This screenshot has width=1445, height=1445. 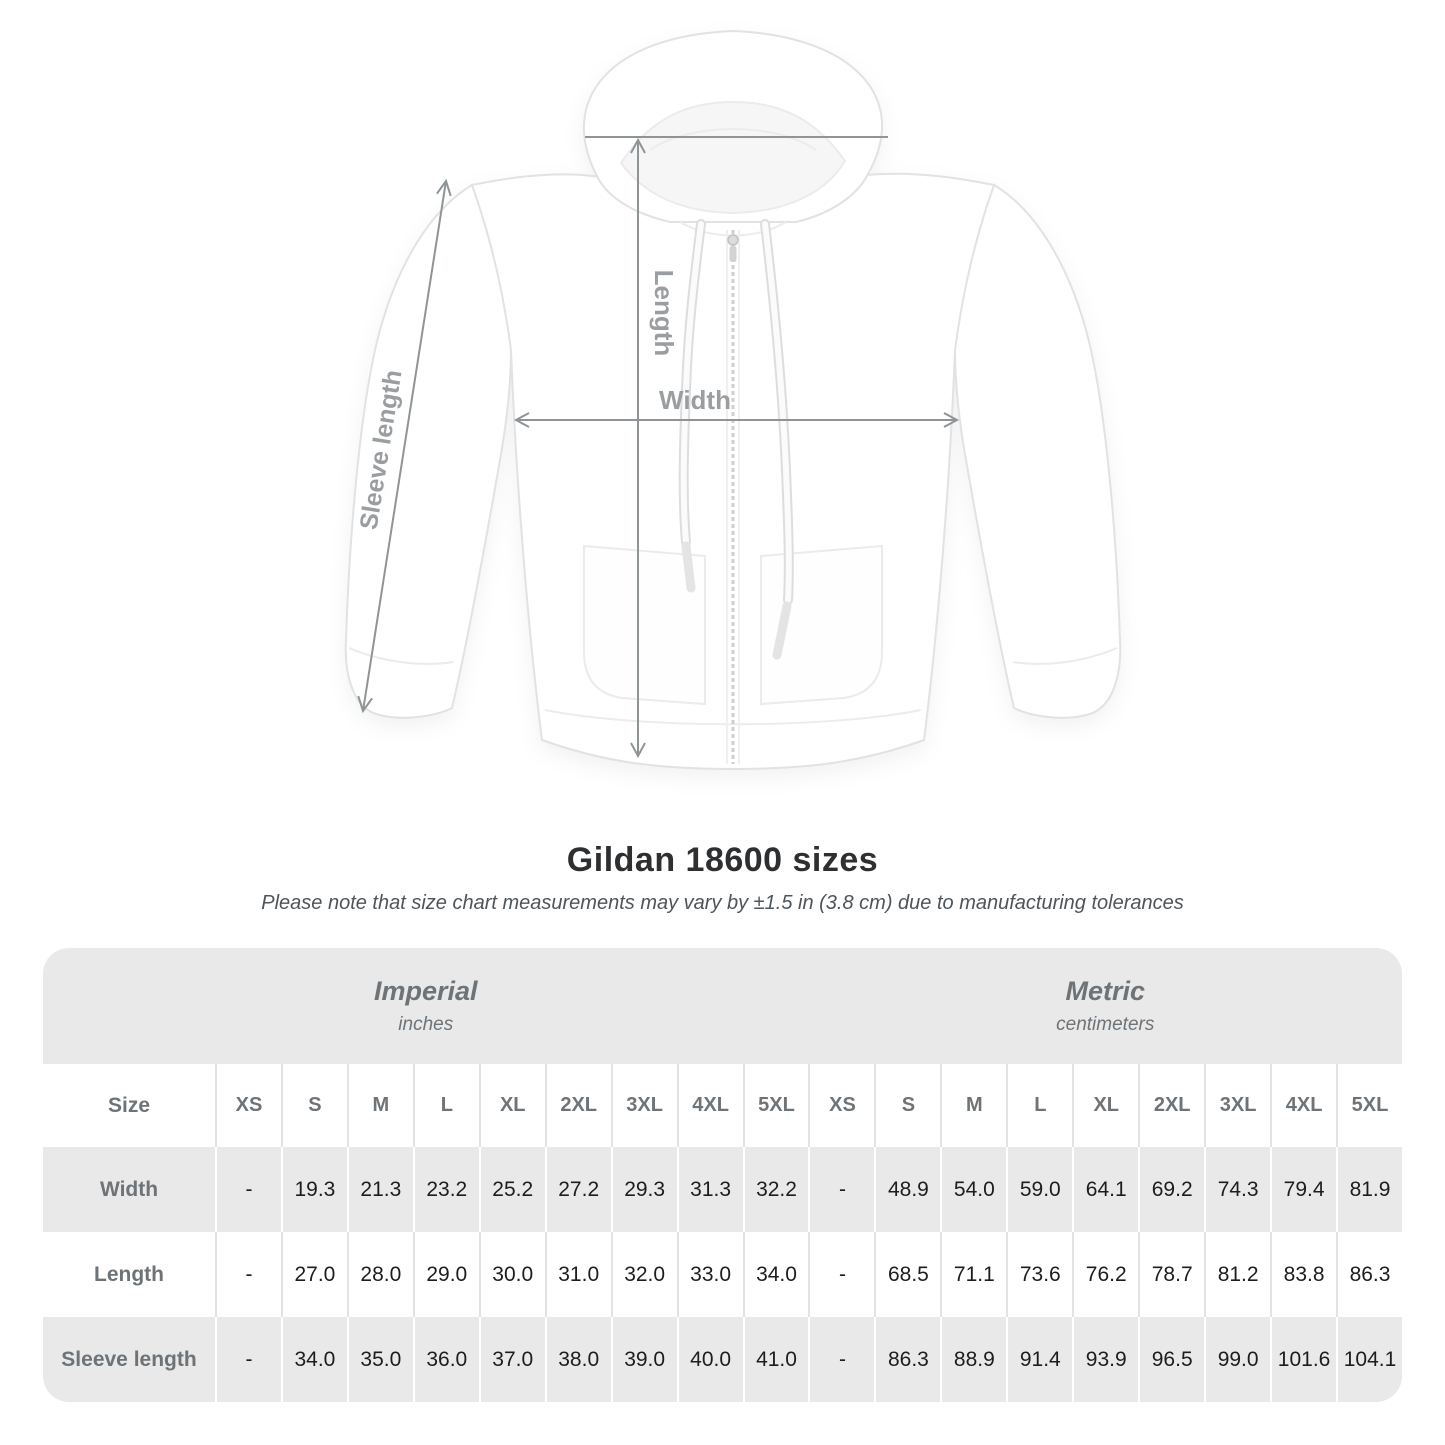 What do you see at coordinates (1369, 1359) in the screenshot?
I see `value-cell: 104.1` at bounding box center [1369, 1359].